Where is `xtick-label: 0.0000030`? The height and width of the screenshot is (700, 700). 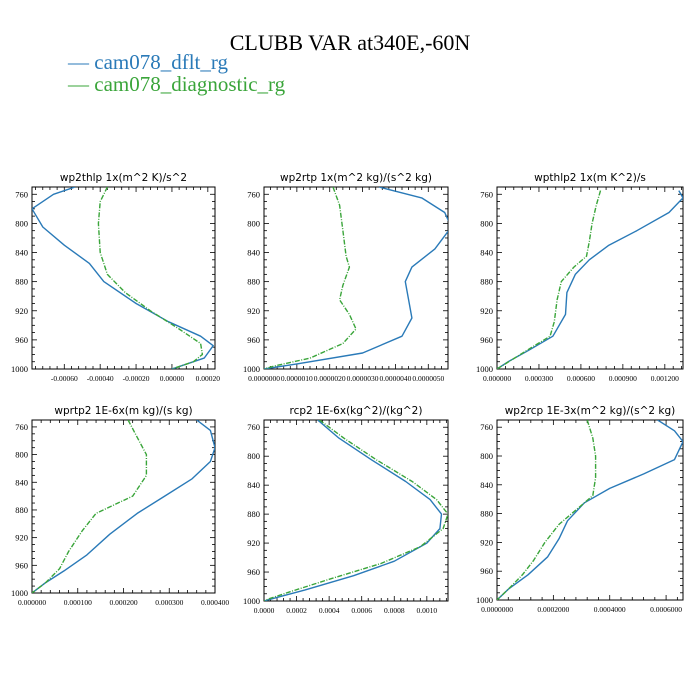 xtick-label: 0.0000030 is located at coordinates (363, 378).